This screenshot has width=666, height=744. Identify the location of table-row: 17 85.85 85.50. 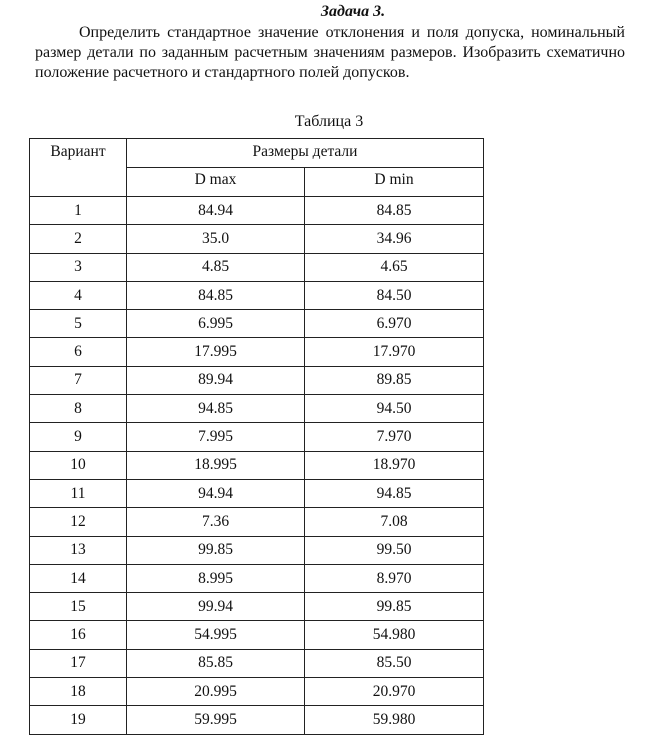
(256, 663).